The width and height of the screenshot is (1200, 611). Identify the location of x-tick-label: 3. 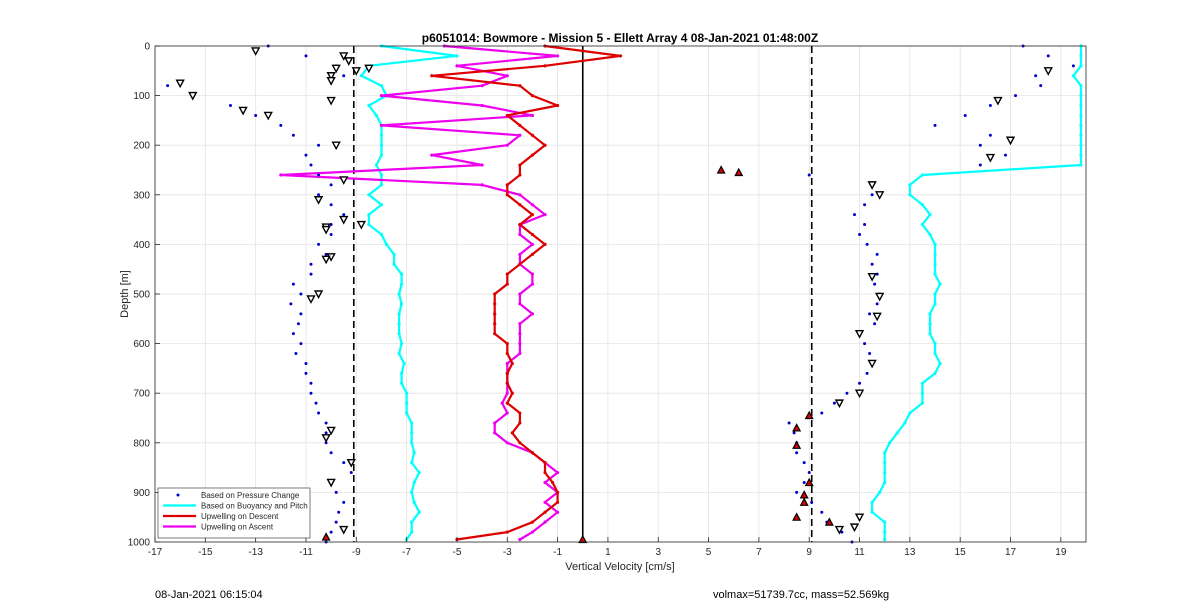
(658, 552).